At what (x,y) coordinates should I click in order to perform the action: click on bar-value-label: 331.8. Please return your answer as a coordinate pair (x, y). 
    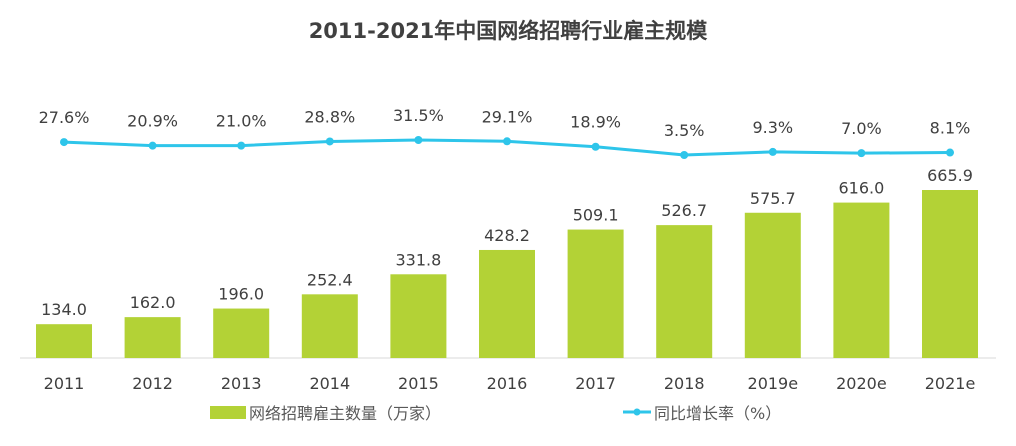
    Looking at the image, I should click on (418, 259).